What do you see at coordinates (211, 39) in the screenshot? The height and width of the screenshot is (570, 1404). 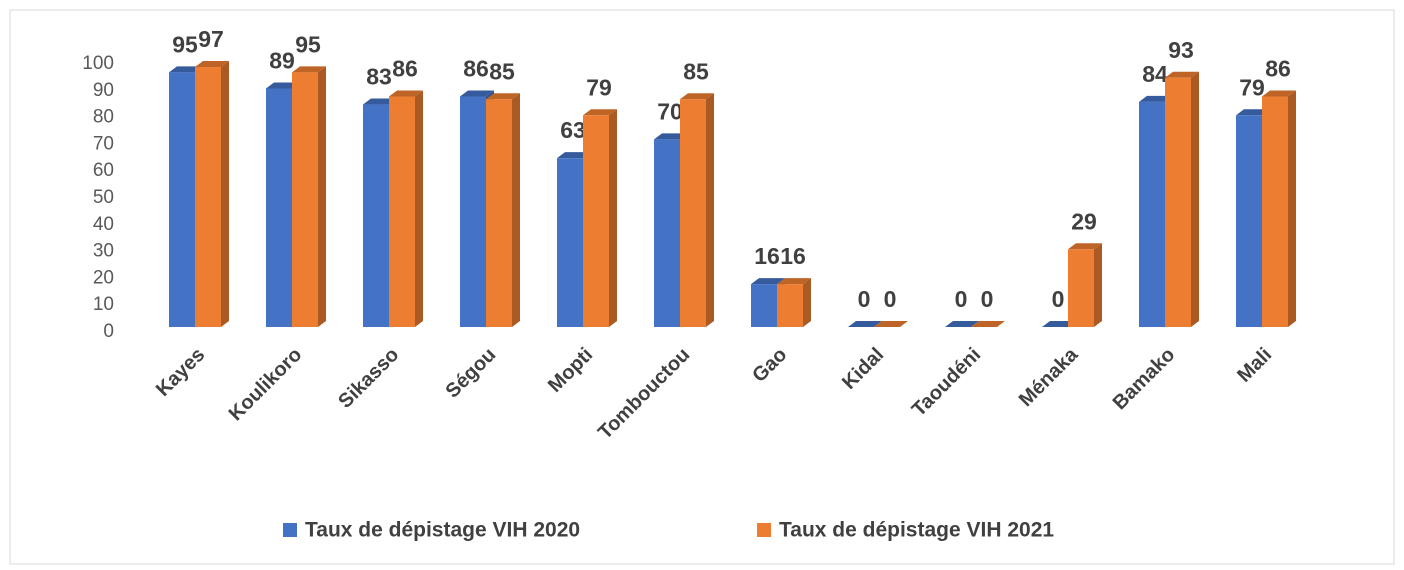 I see `value-label: 97` at bounding box center [211, 39].